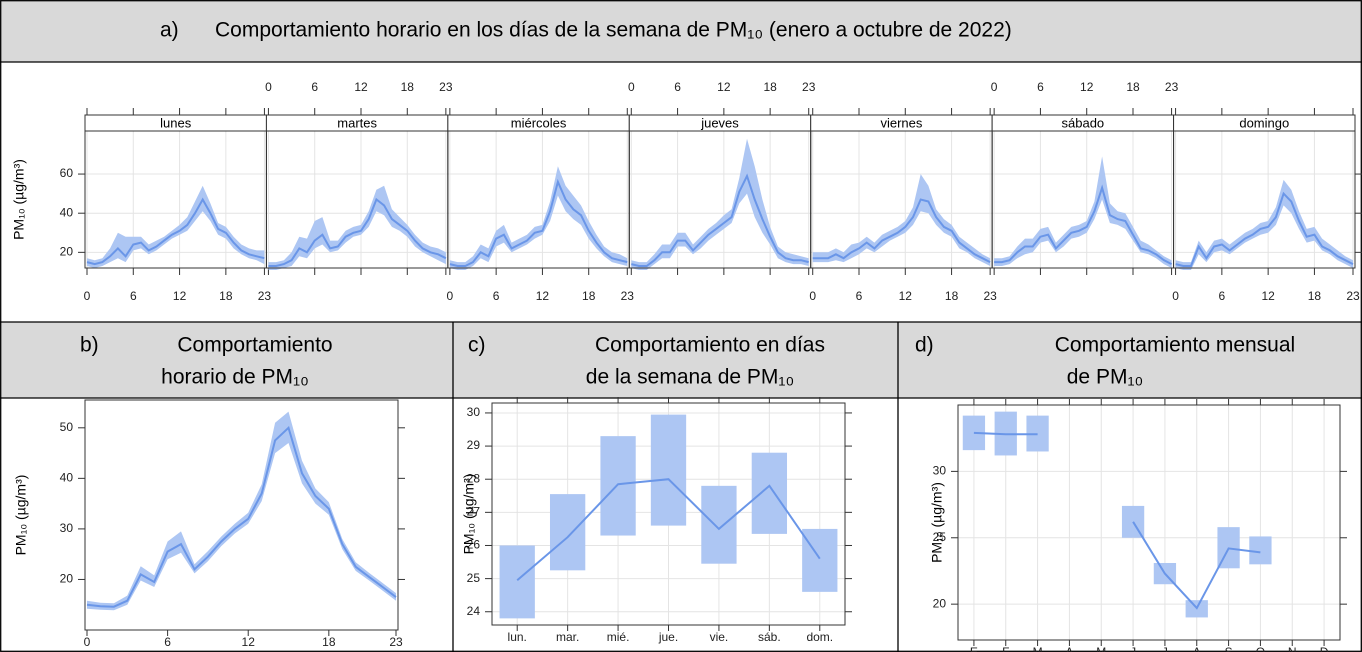  Describe the element at coordinates (89, 345) in the screenshot. I see `panel-label: b)` at that location.